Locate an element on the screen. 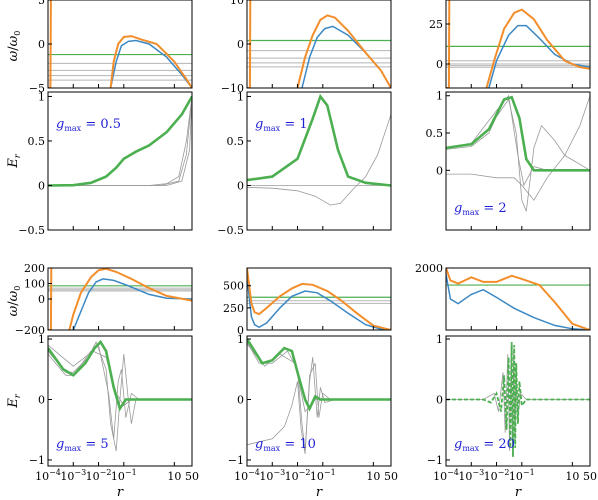  omega-y-tick-label: 250 is located at coordinates (233, 308).